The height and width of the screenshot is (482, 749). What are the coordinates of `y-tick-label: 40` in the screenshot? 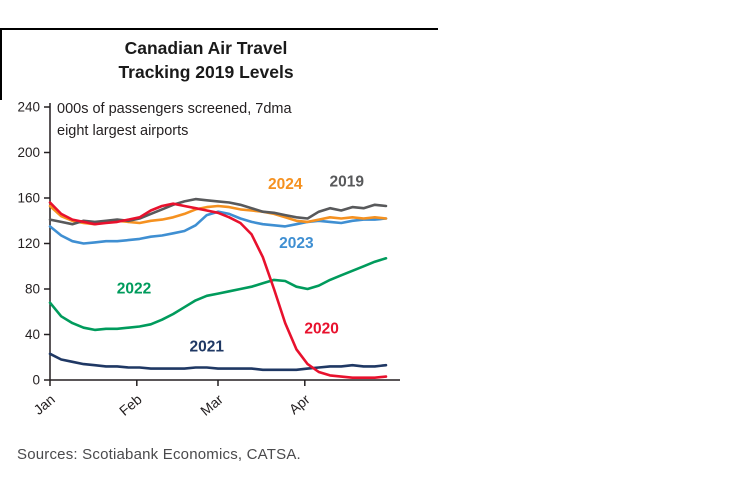 It's located at (32, 334).